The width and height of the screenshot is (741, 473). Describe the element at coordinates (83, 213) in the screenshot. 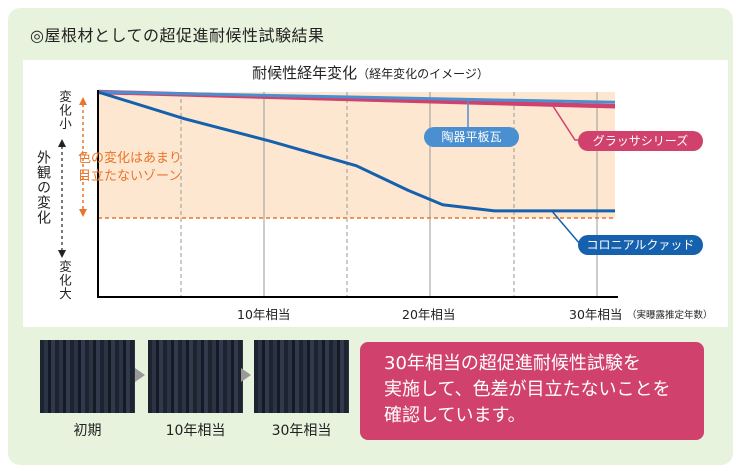

I see `zone-arrow-down-icon` at that location.